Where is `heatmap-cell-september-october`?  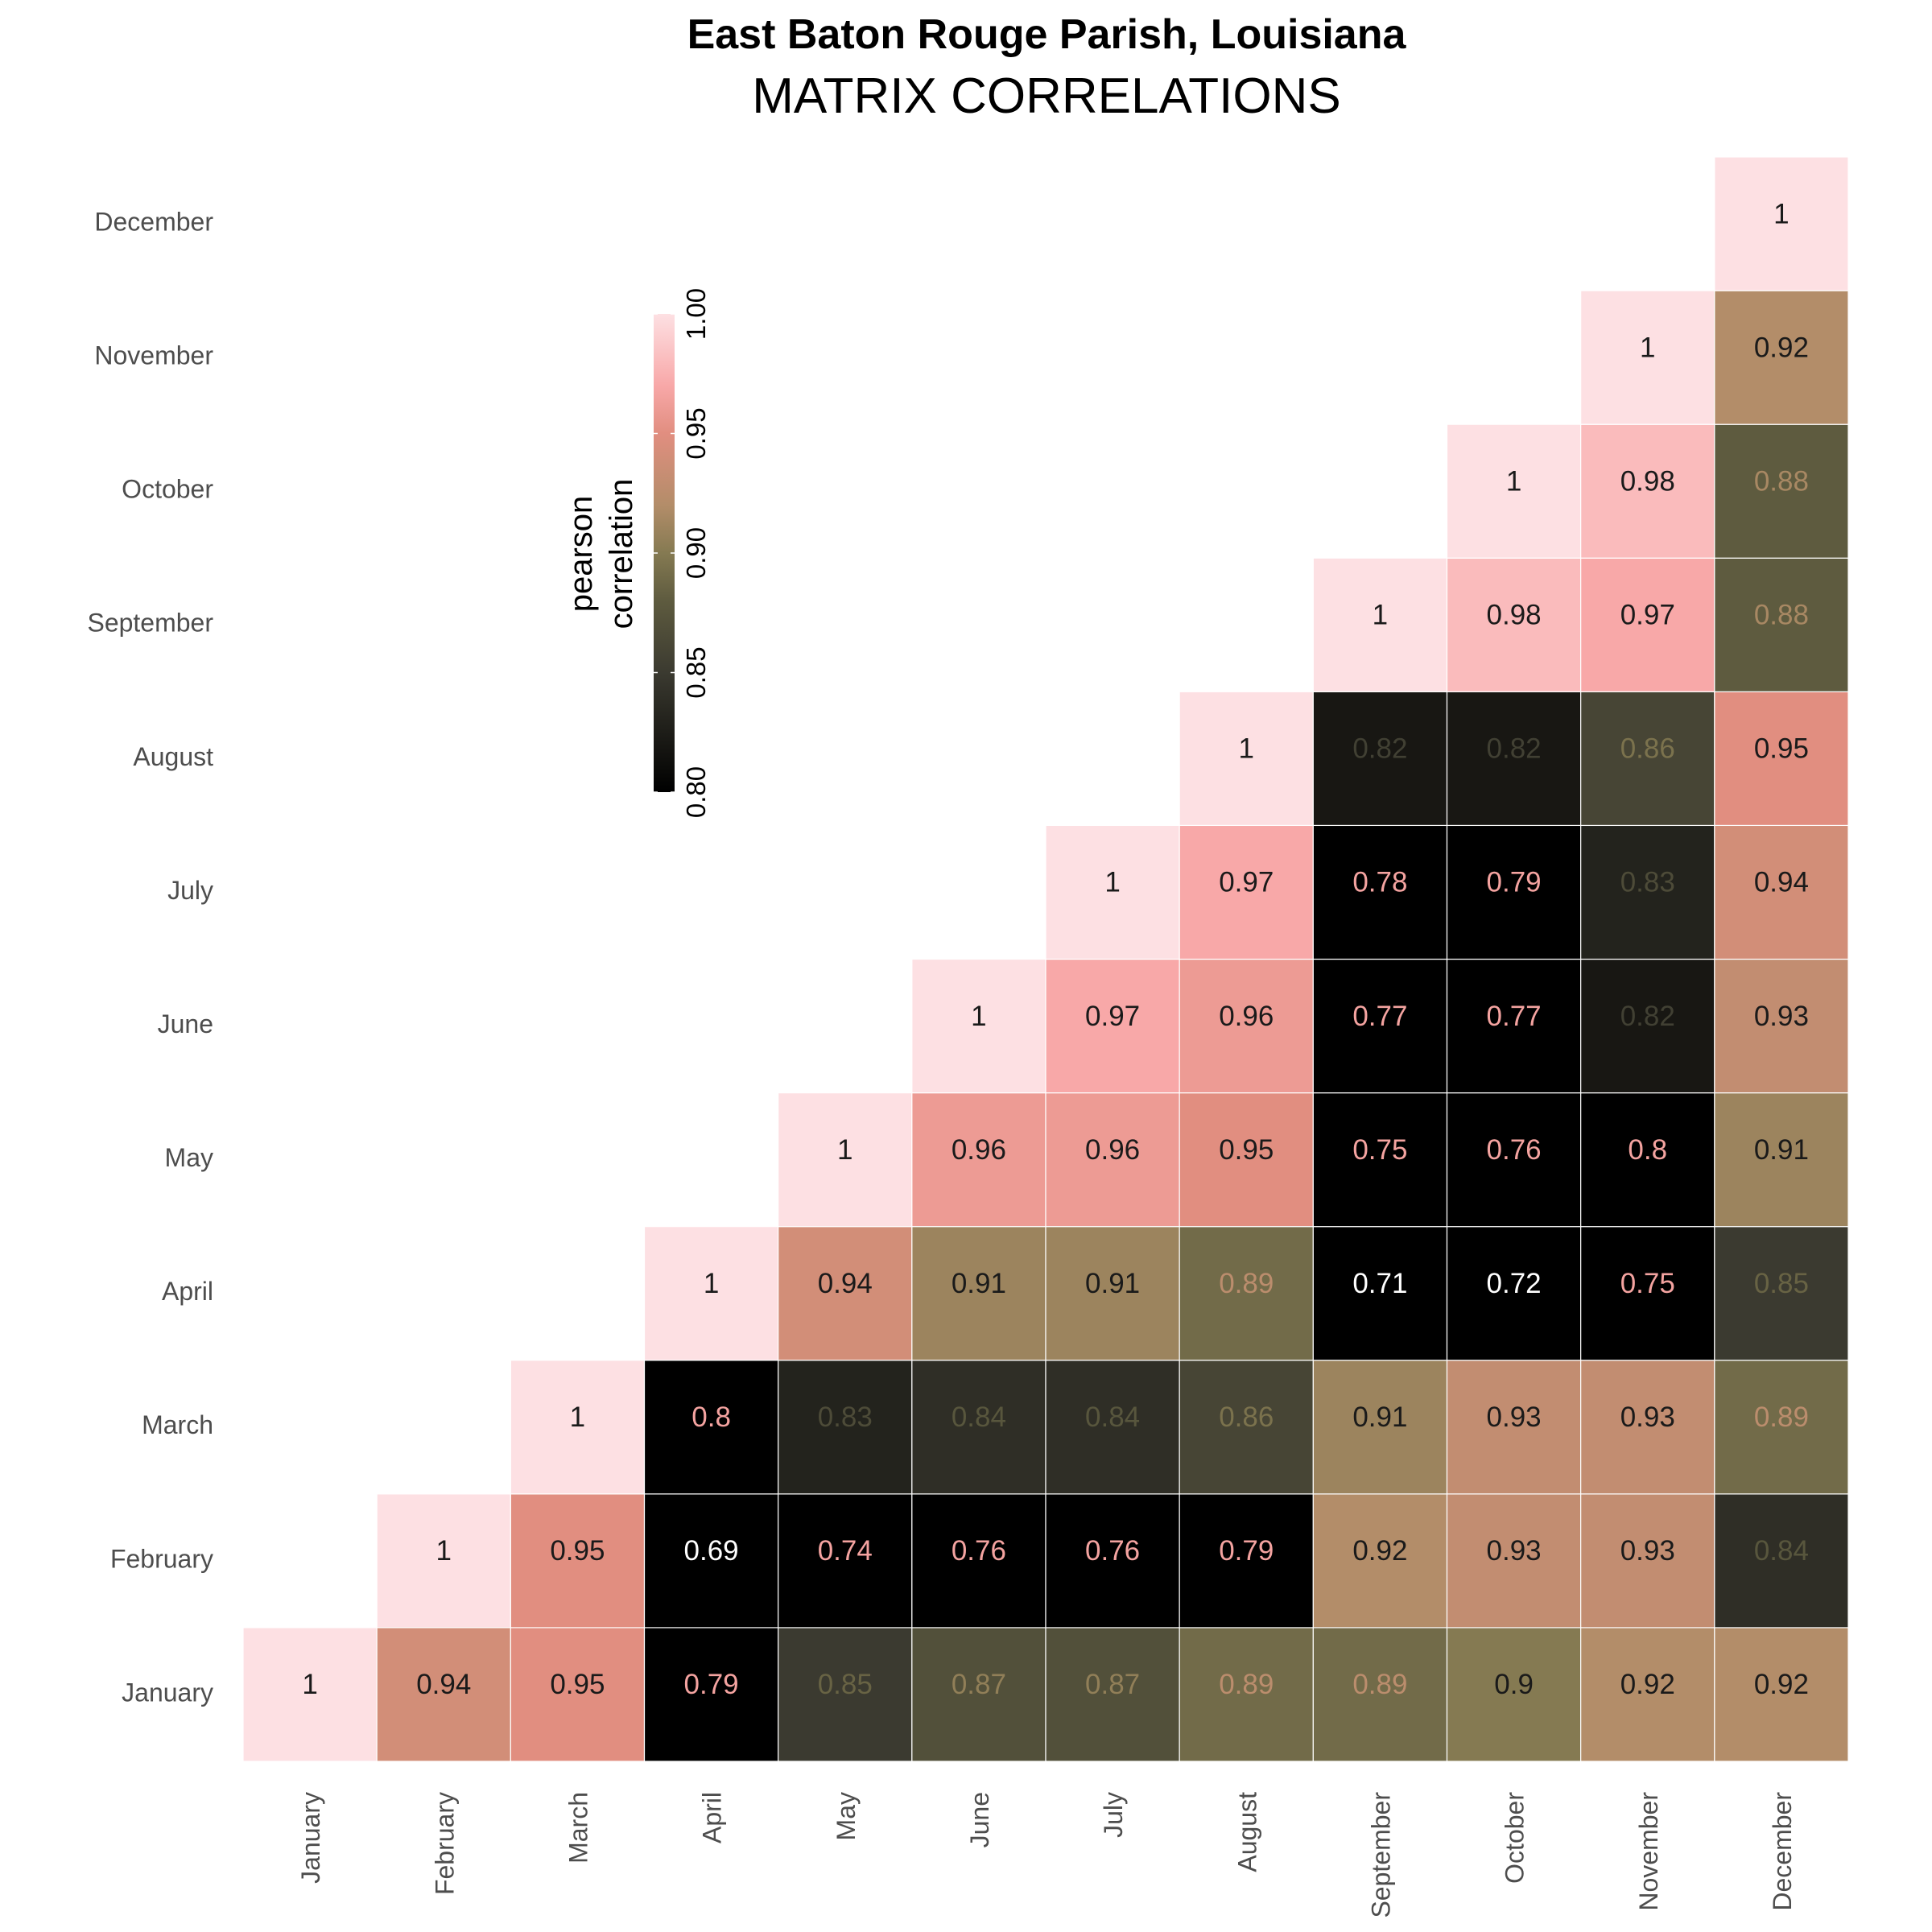
heatmap-cell-september-october is located at coordinates (1514, 624).